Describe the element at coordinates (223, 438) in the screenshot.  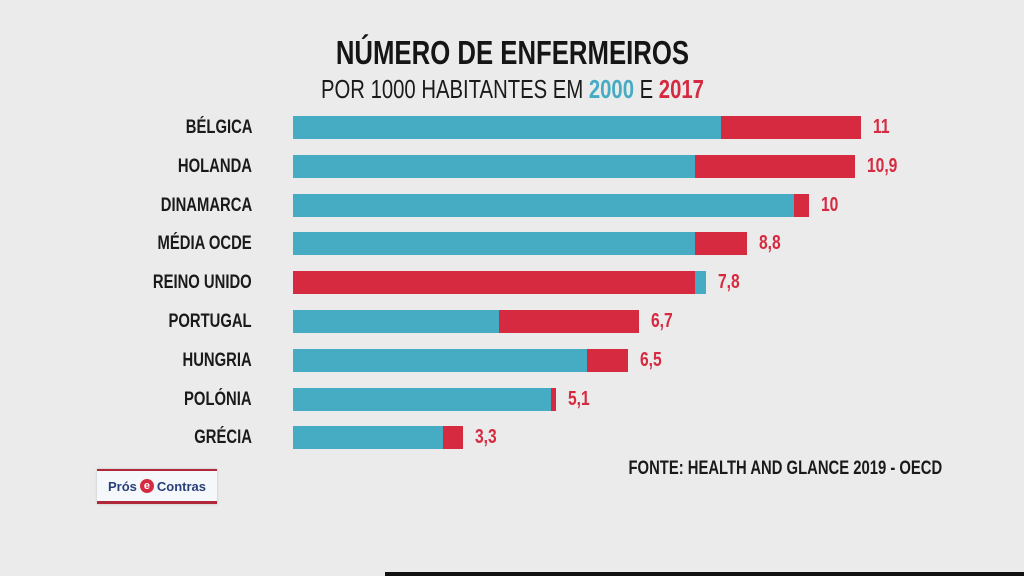
I see `category-label: GRÉCIA` at that location.